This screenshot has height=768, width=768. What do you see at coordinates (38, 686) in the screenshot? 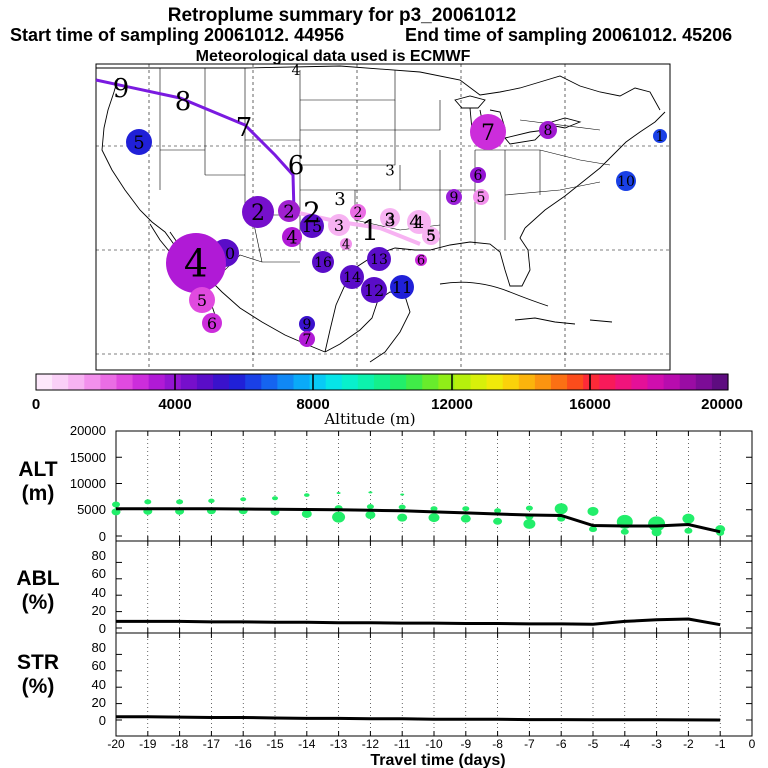
I see `str-panel-unit: (%)` at bounding box center [38, 686].